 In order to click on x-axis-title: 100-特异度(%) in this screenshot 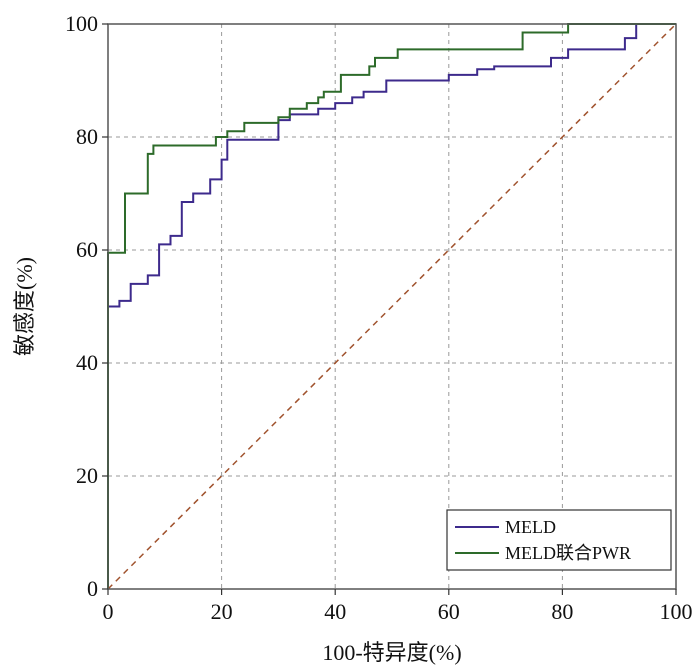, I will do `click(391, 652)`.